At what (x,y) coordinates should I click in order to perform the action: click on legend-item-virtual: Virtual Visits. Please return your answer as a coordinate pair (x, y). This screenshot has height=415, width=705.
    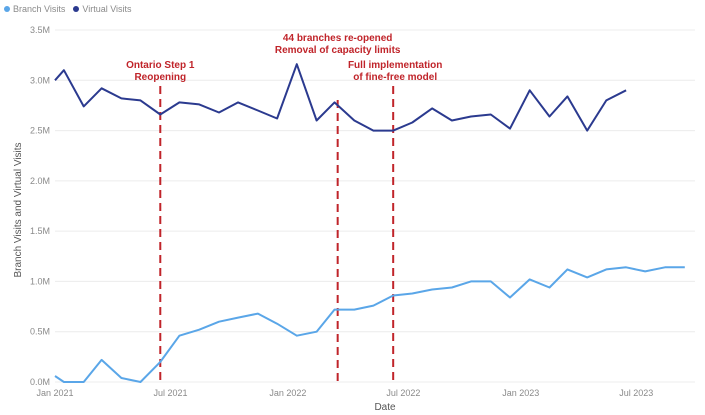
    Looking at the image, I should click on (102, 9).